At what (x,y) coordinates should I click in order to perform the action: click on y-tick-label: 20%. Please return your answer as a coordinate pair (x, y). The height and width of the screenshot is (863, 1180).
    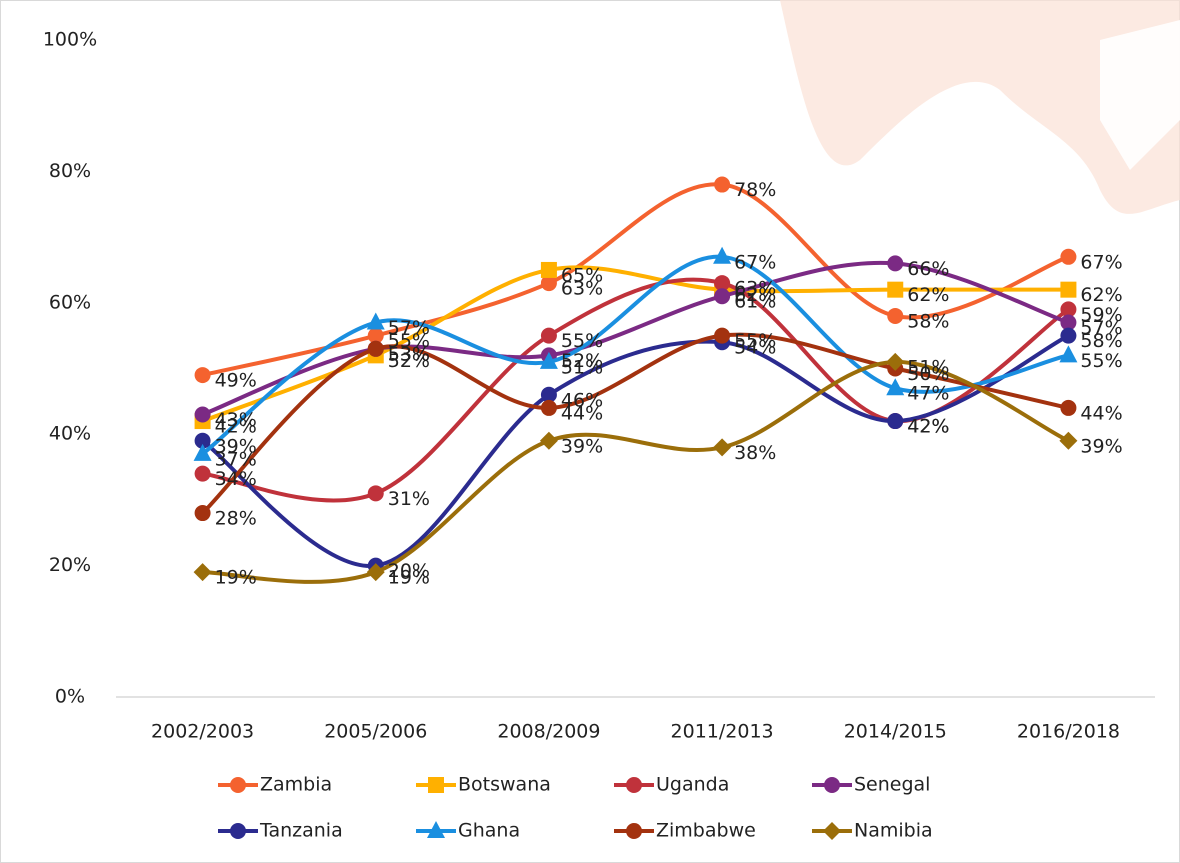
    Looking at the image, I should click on (70, 565).